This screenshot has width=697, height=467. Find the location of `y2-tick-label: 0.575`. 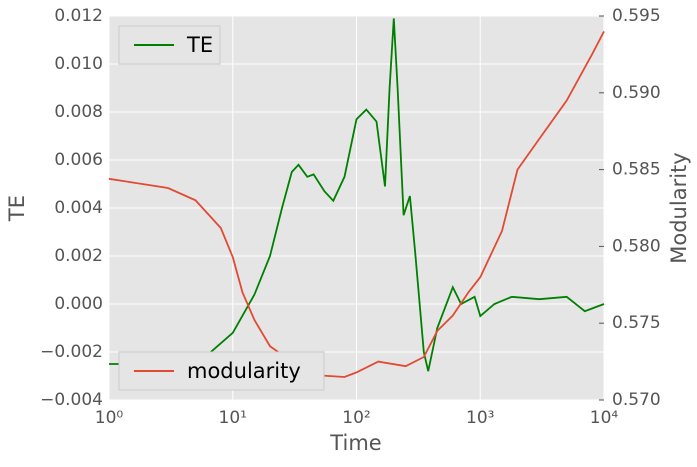

y2-tick-label: 0.575 is located at coordinates (636, 323).